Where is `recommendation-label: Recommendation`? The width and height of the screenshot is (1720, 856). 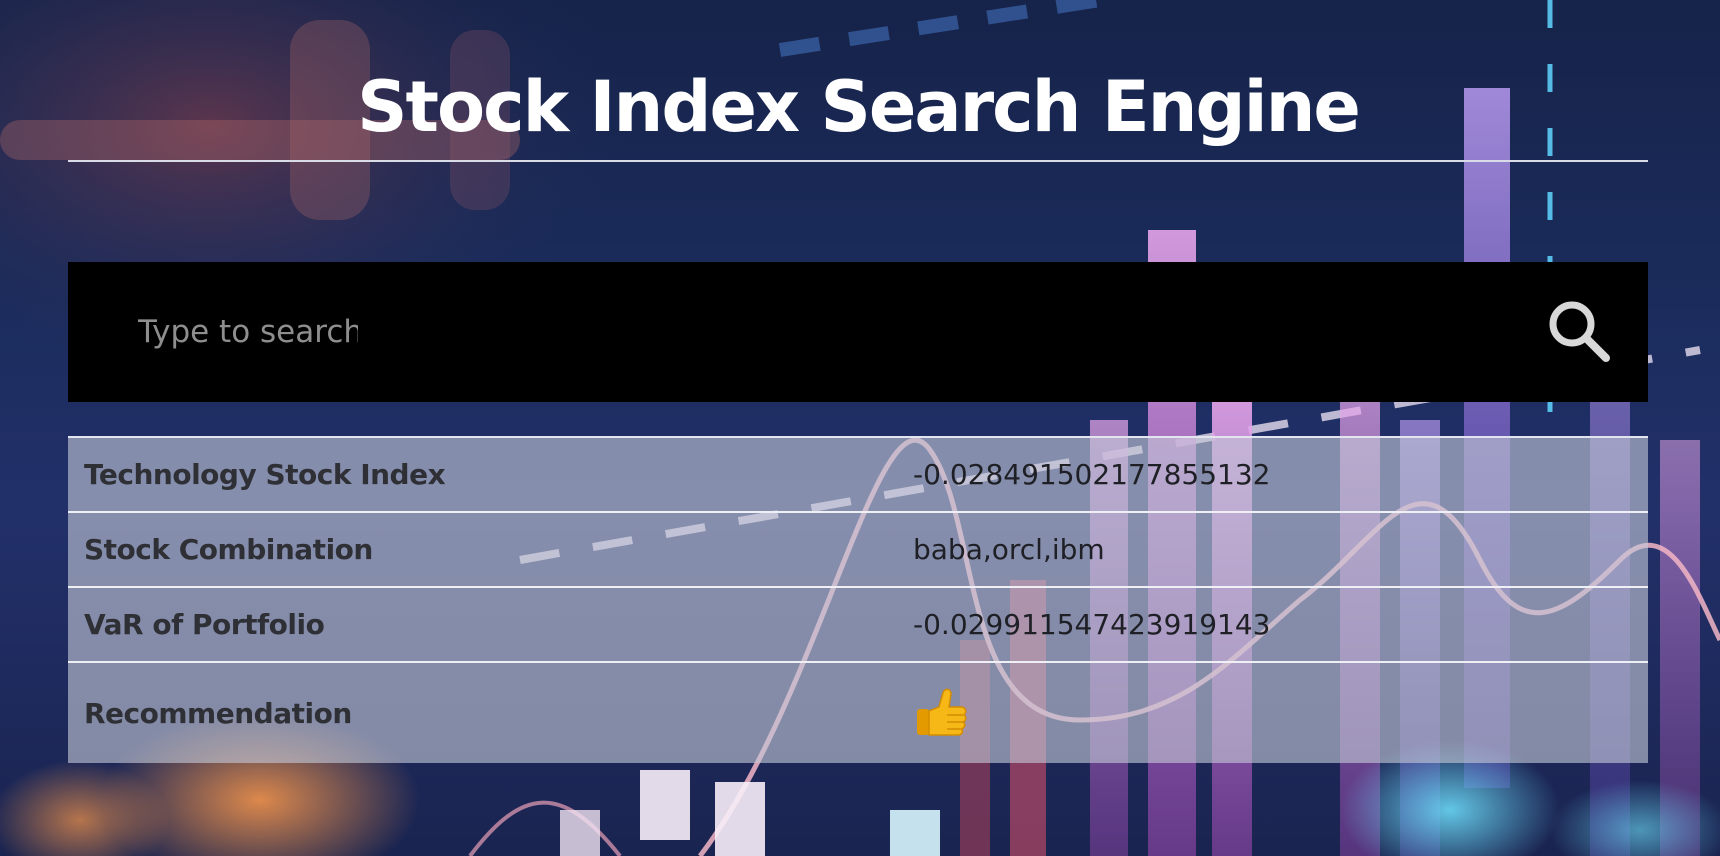 recommendation-label: Recommendation is located at coordinates (218, 713).